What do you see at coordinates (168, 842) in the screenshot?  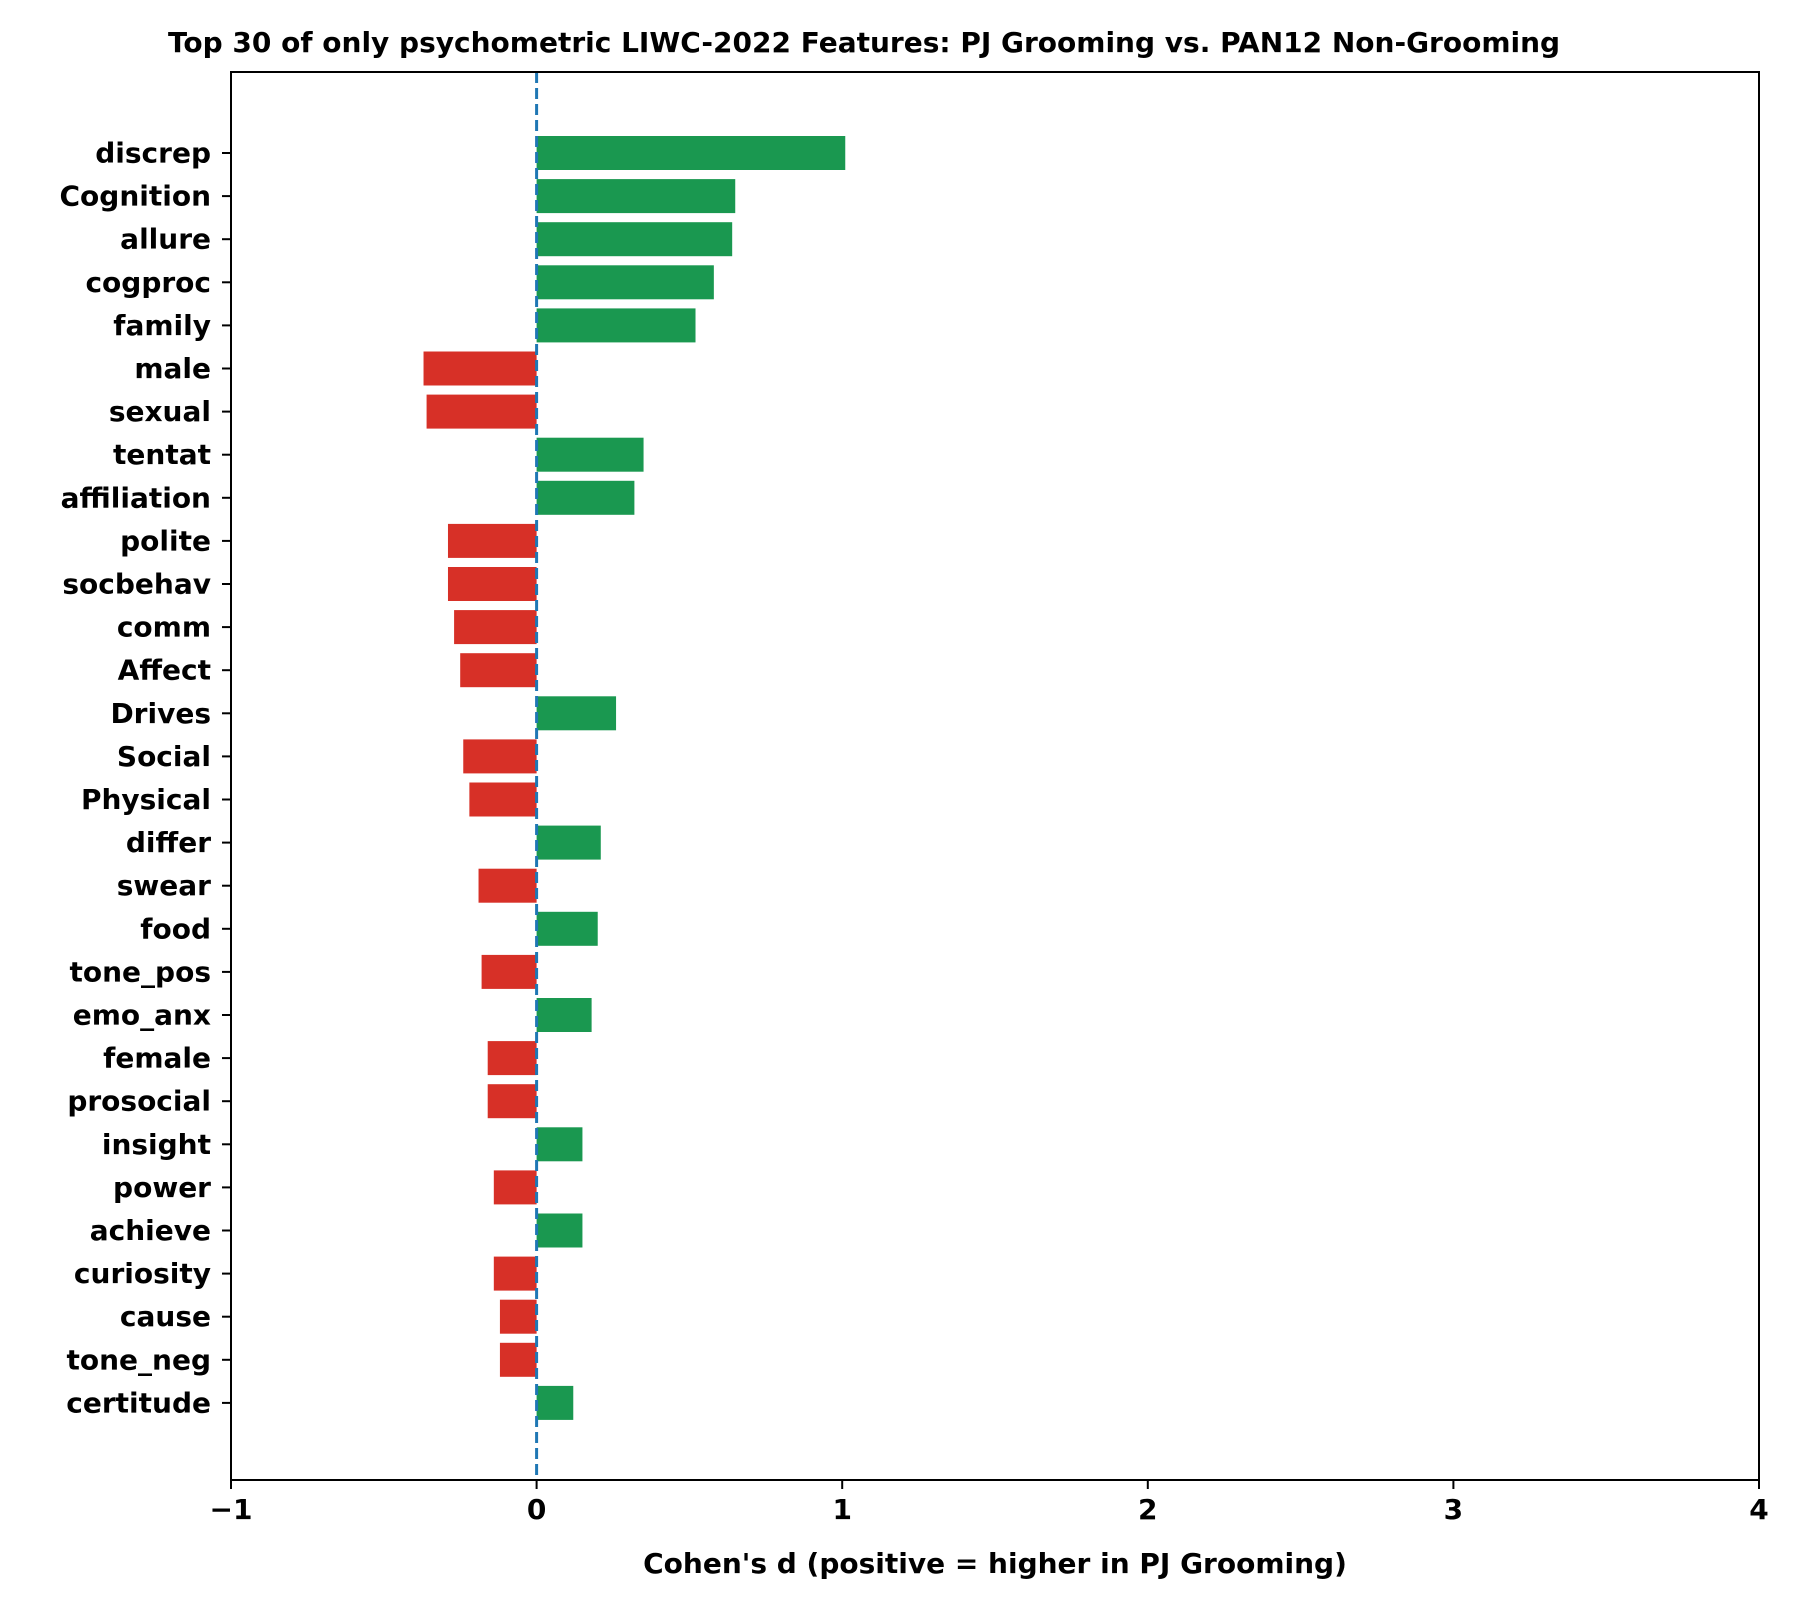 I see `y-tick-label: differ` at bounding box center [168, 842].